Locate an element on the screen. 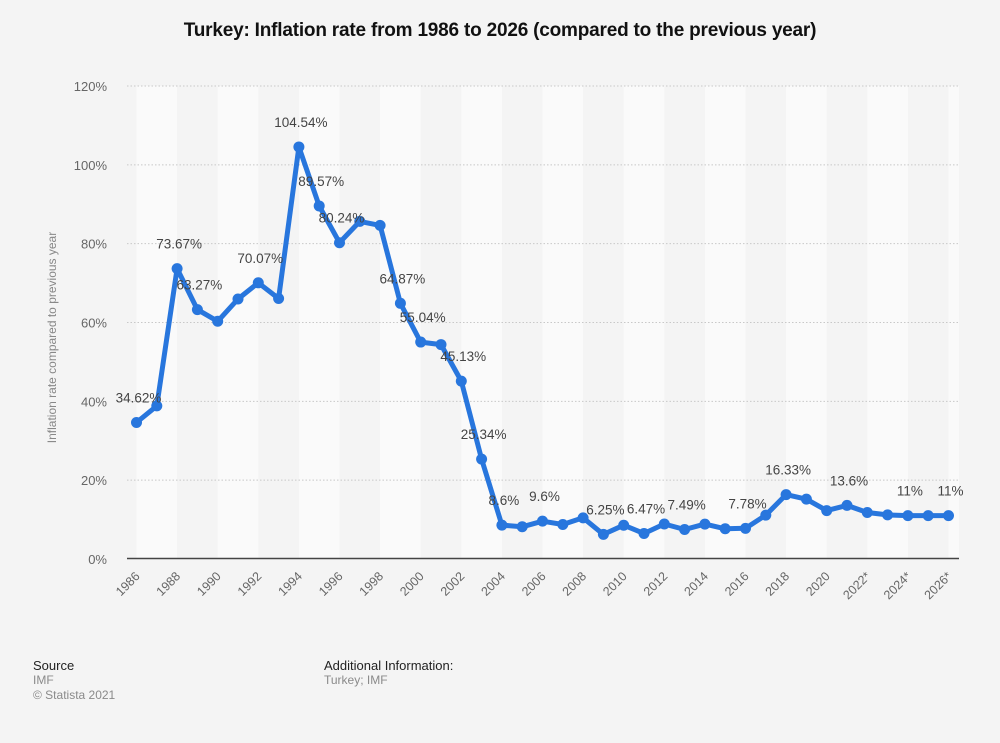  data-label: 6.47% is located at coordinates (646, 508).